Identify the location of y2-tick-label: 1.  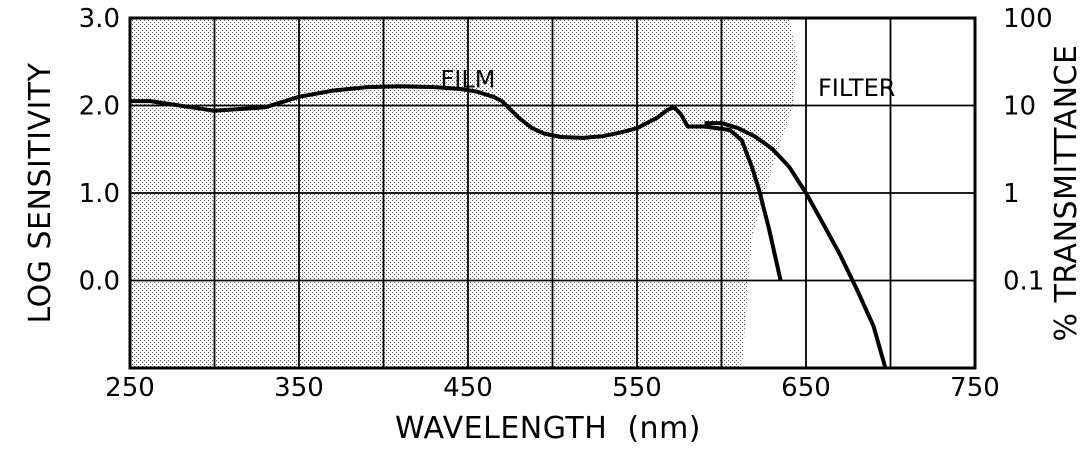
(1011, 194).